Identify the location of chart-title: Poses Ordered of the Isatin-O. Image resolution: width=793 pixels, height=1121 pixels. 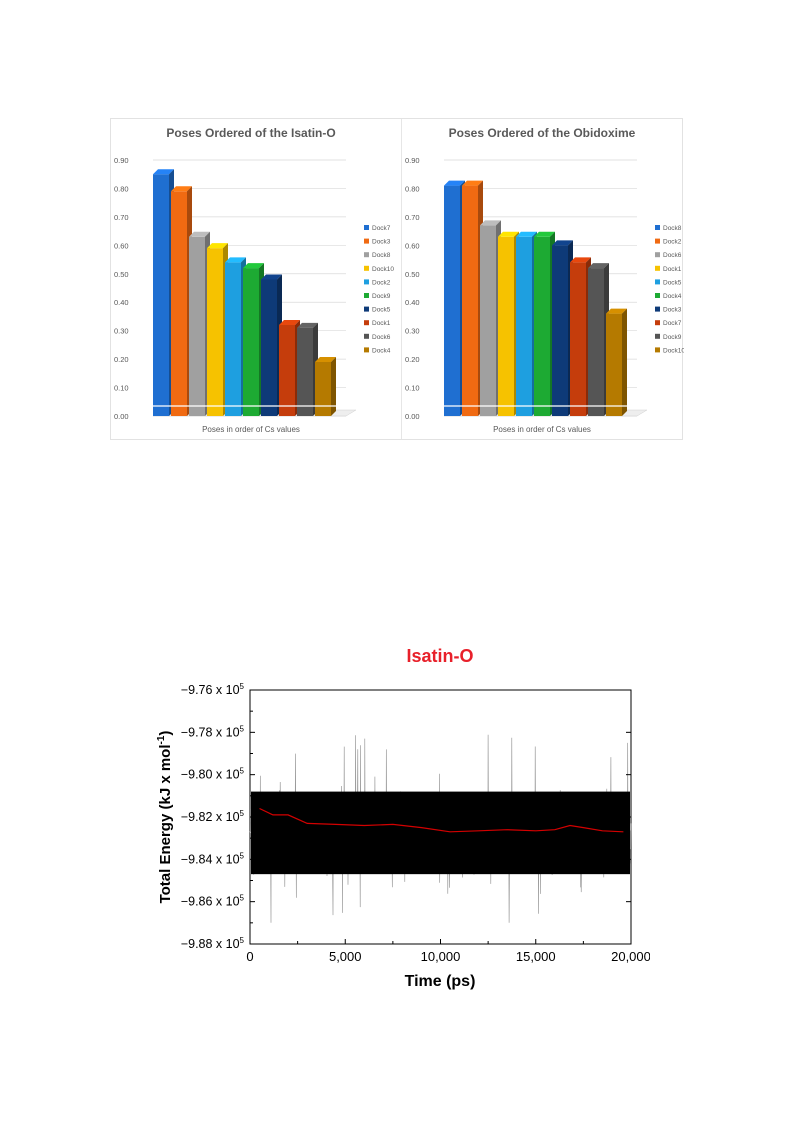
(250, 133).